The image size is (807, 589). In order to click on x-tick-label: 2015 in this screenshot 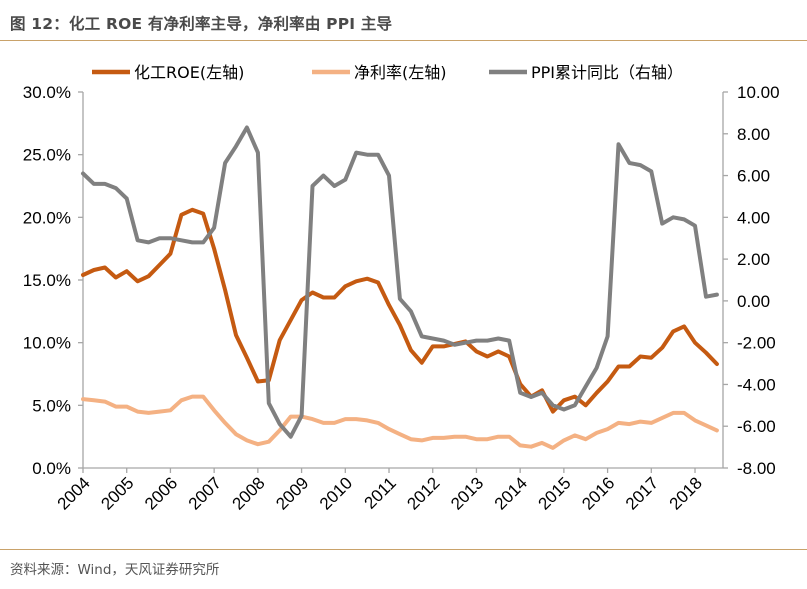, I will do `click(555, 493)`.